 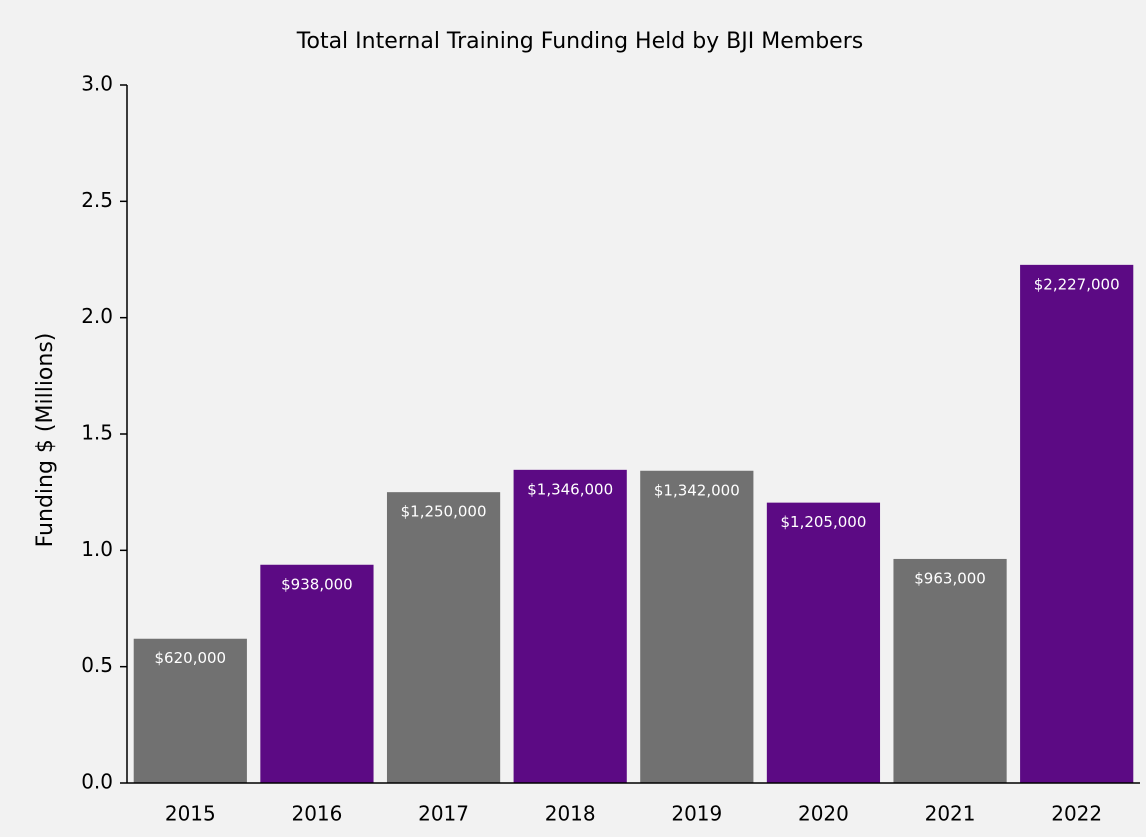 I want to click on x-tick-label: 2017, so click(x=443, y=814).